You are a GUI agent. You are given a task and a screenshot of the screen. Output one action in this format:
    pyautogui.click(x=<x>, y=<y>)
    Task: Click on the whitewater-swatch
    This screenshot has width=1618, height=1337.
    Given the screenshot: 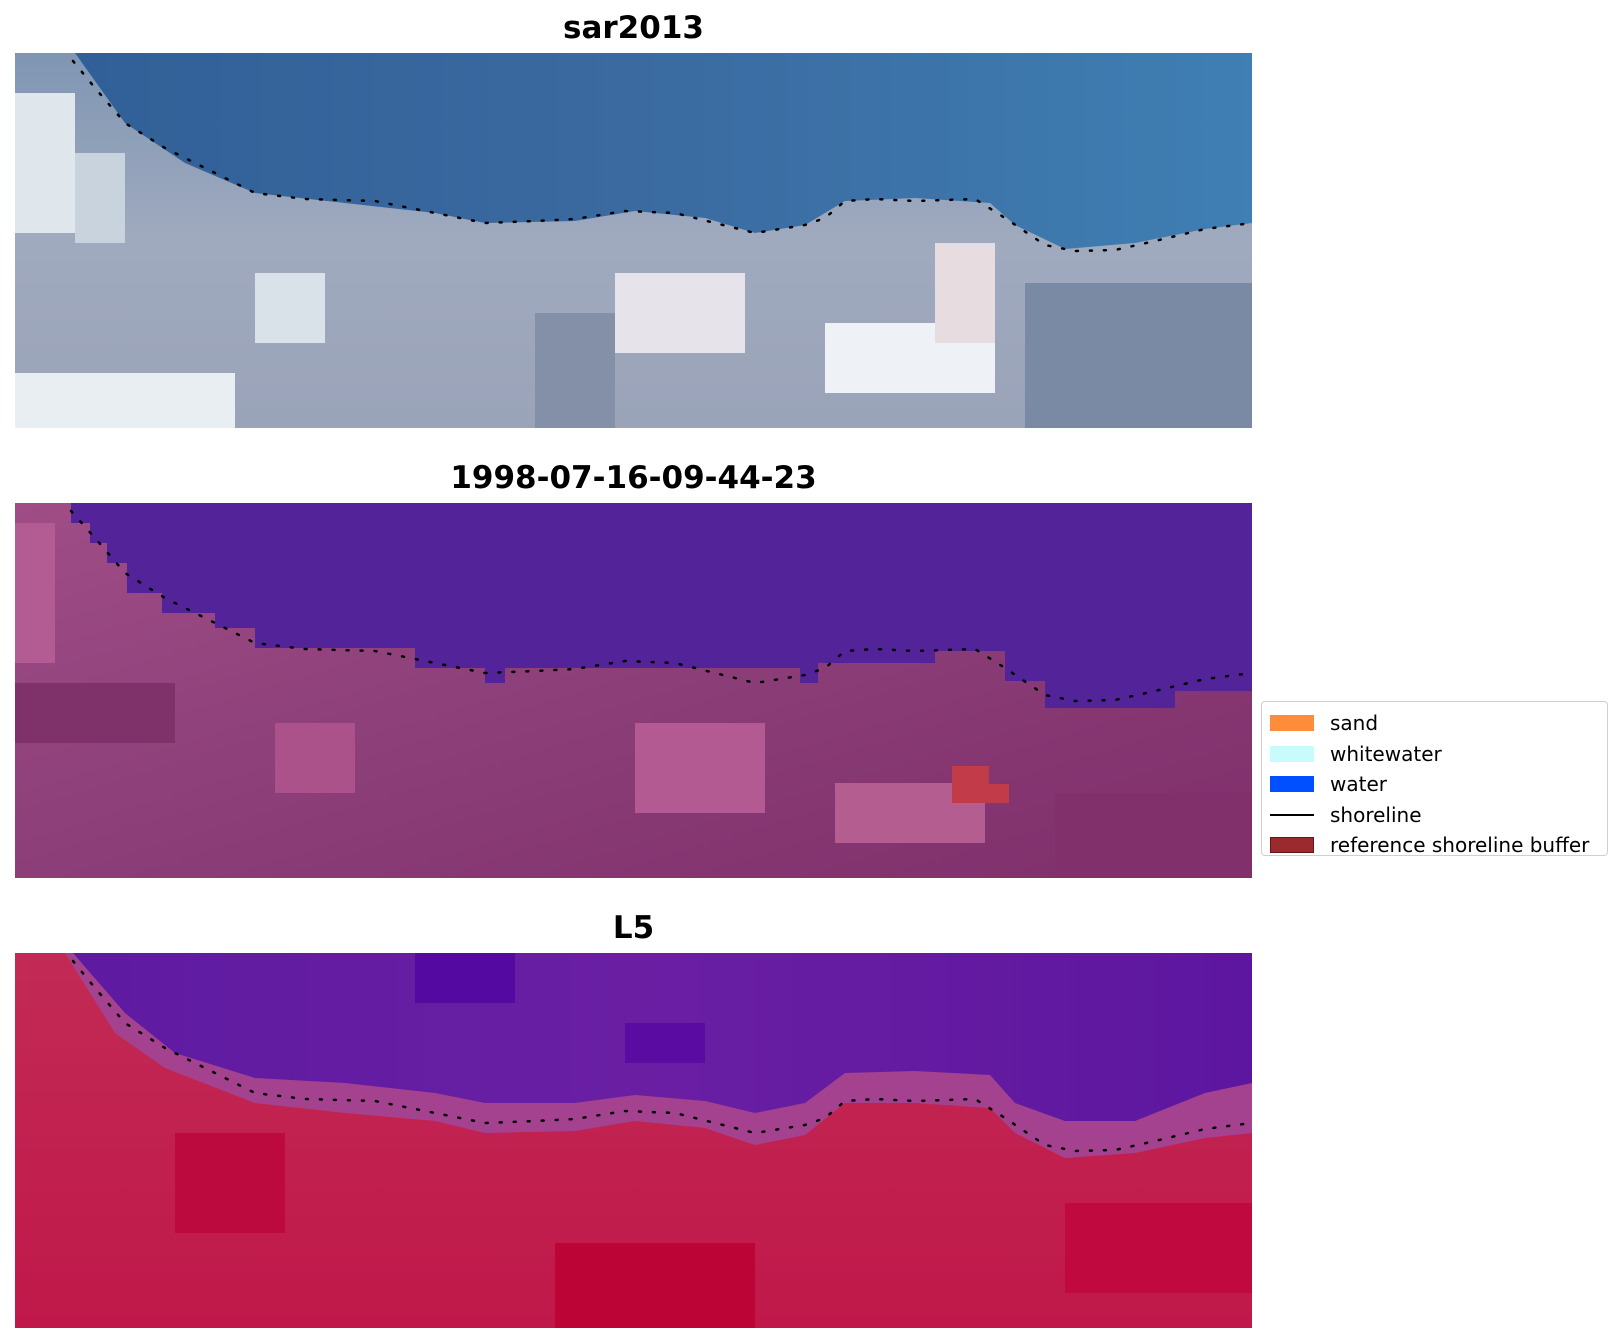 What is the action you would take?
    pyautogui.click(x=1292, y=753)
    